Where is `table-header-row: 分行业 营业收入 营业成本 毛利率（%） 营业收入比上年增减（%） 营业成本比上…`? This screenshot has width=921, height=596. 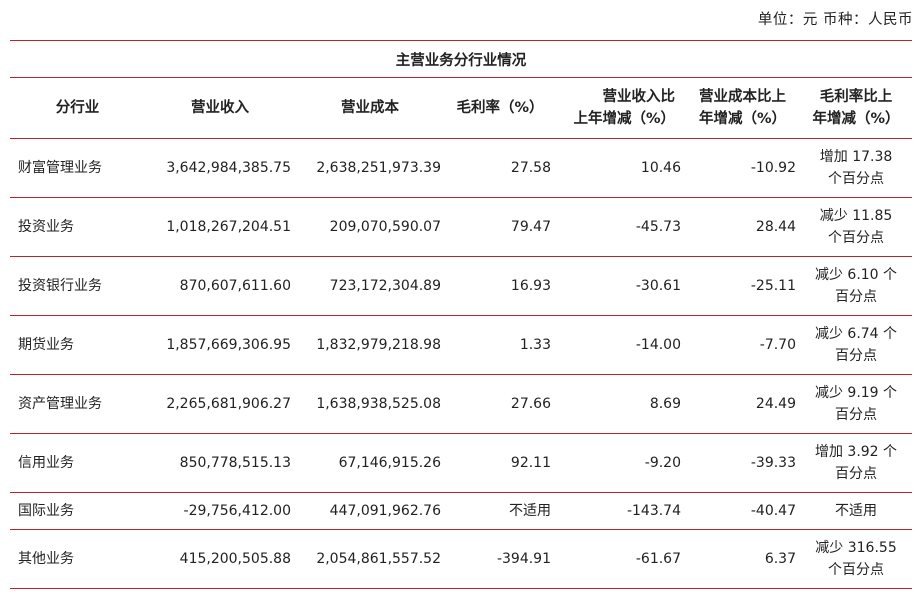
table-header-row: 分行业 营业收入 营业成本 毛利率（%） 营业收入比上年增减（%） 营业成本比上… is located at coordinates (461, 108).